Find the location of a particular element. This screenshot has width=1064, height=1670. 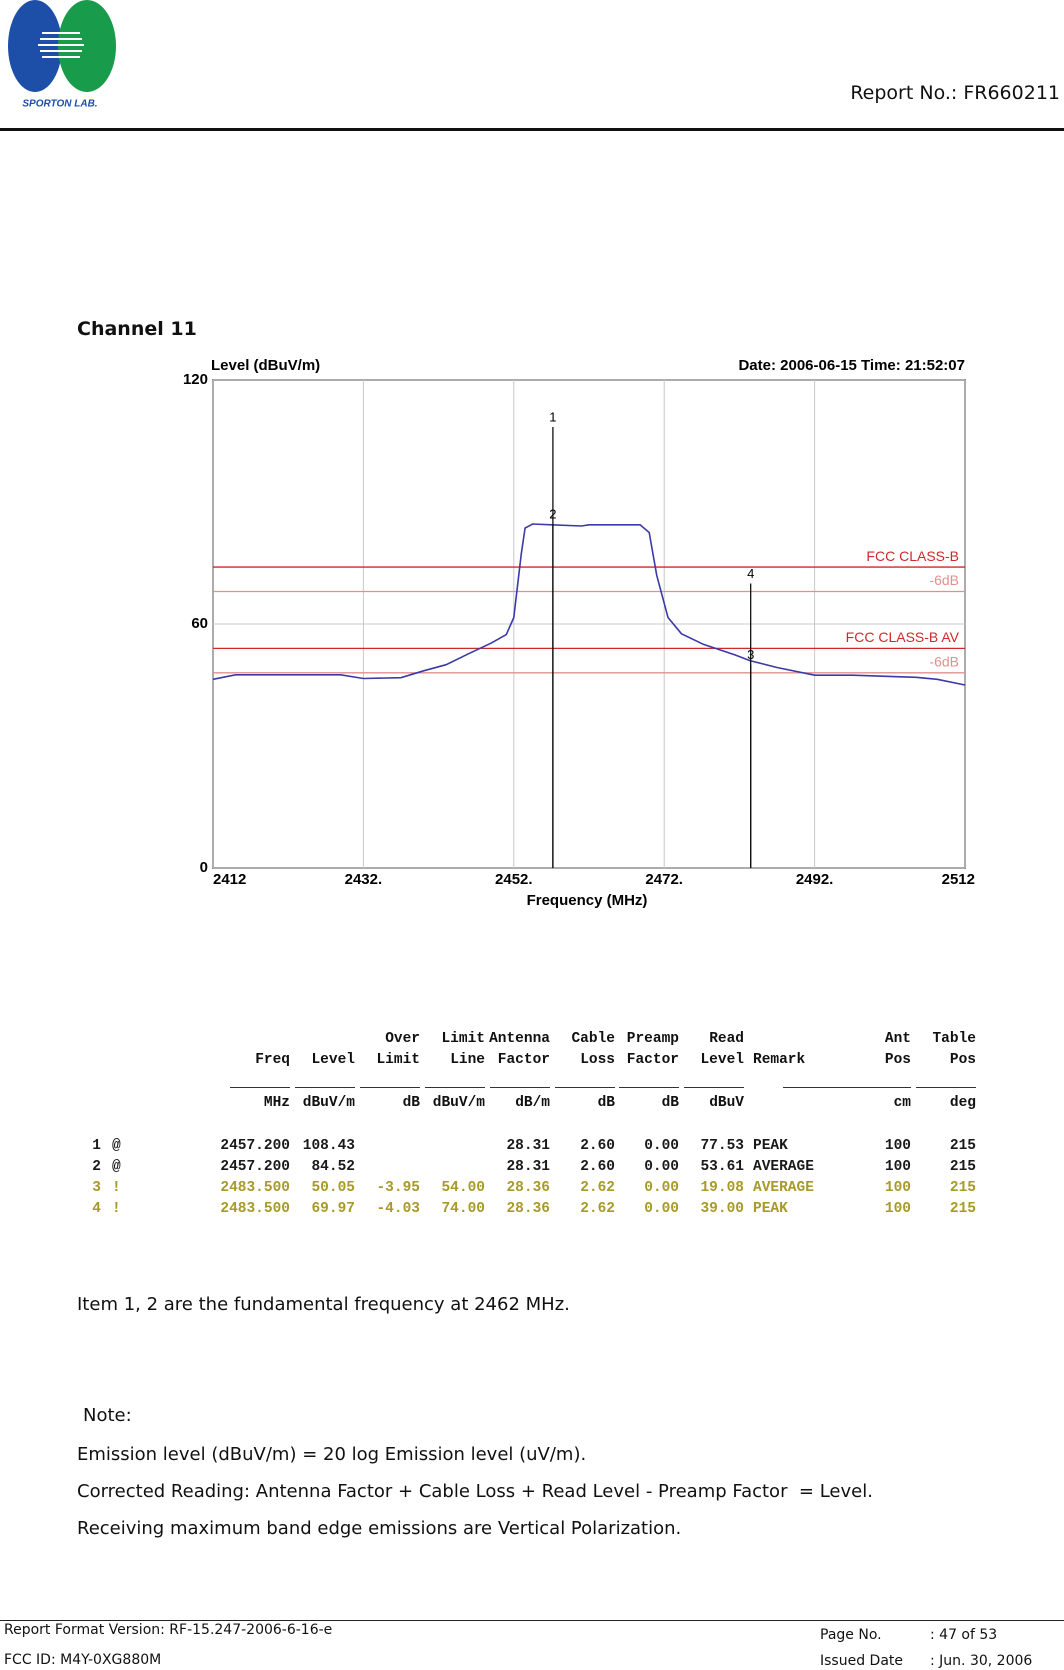

column-header: Ant is located at coordinates (897, 1039).